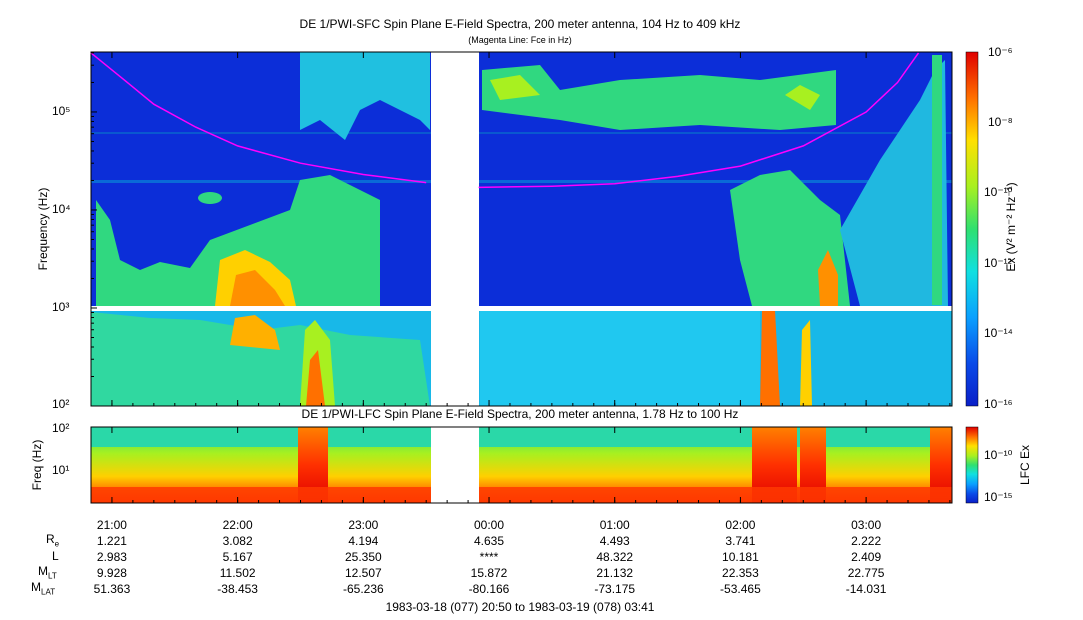  Describe the element at coordinates (866, 557) in the screenshot. I see `ephem-l-value: 2.409` at that location.